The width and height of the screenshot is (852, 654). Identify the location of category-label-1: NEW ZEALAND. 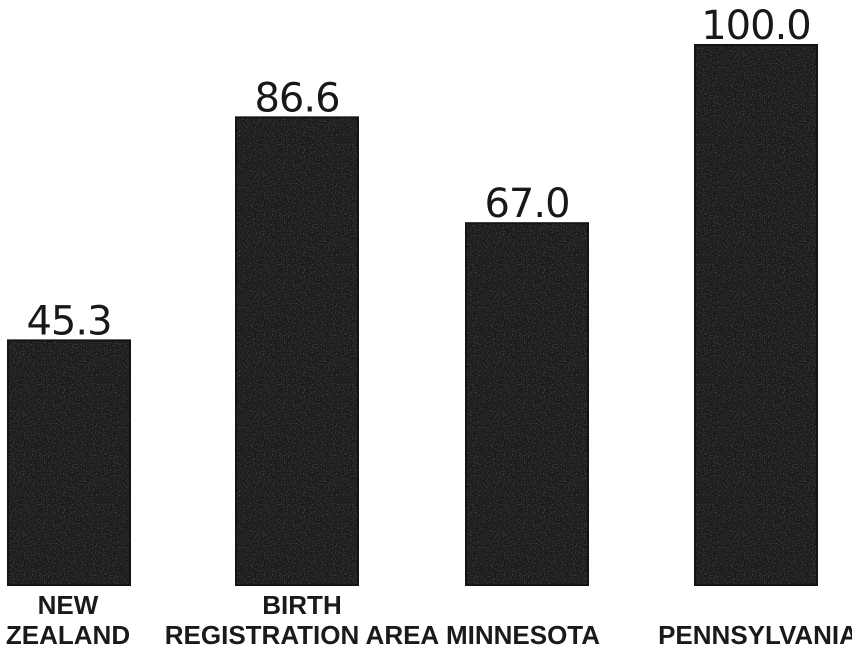
(68, 620).